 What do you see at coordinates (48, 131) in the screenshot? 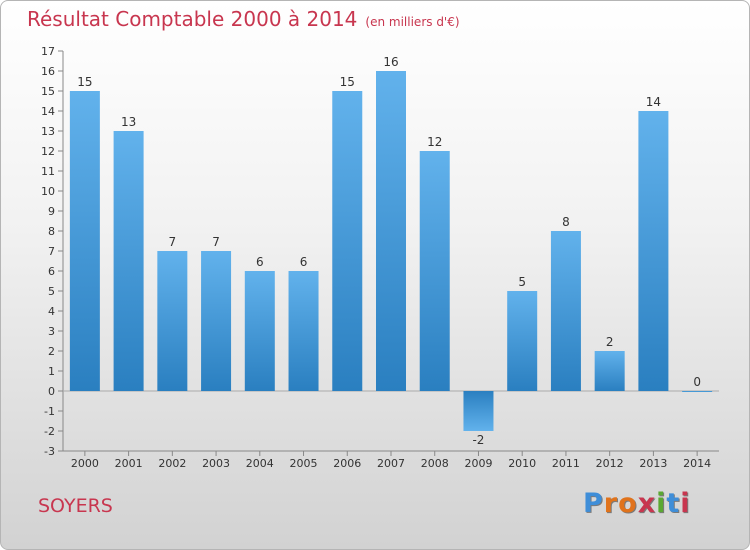
I see `y-tick-label: 13` at bounding box center [48, 131].